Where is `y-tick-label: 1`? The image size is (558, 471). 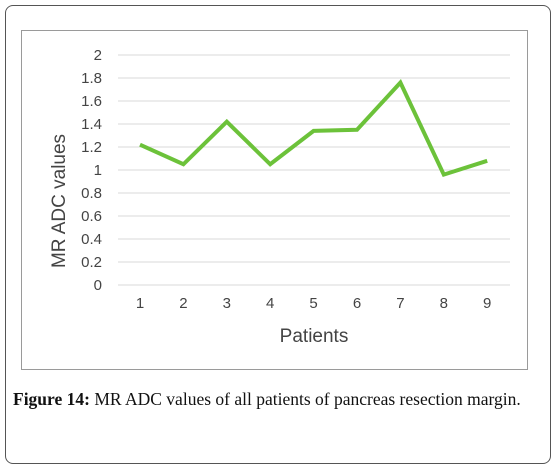
y-tick-label: 1 is located at coordinates (98, 170).